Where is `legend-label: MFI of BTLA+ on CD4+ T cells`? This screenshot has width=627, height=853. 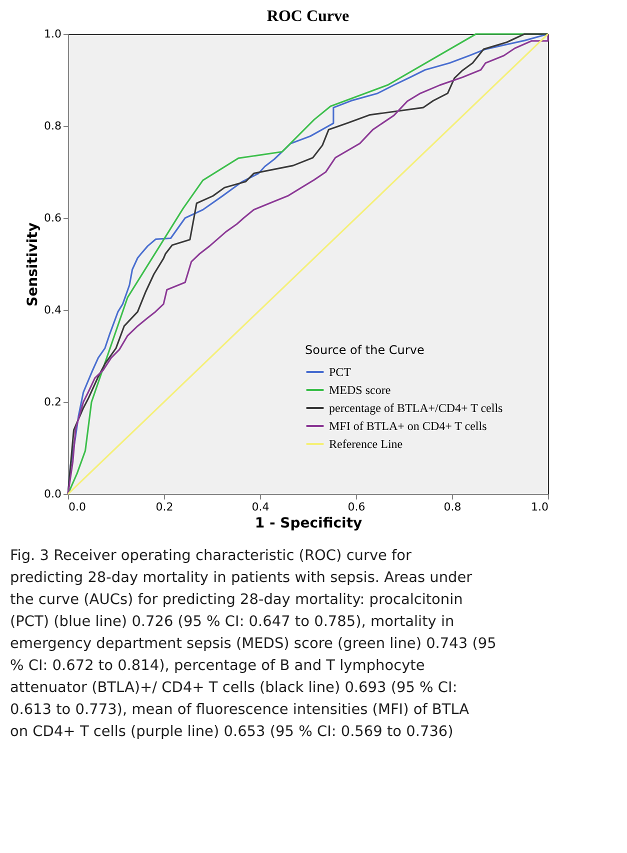
legend-label: MFI of BTLA+ on CD4+ T cells is located at coordinates (408, 426).